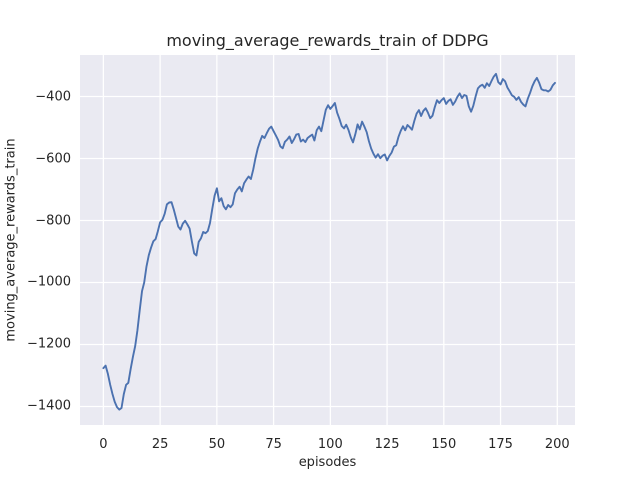 The height and width of the screenshot is (480, 640). Describe the element at coordinates (53, 96) in the screenshot. I see `y-tick-label: −400` at that location.